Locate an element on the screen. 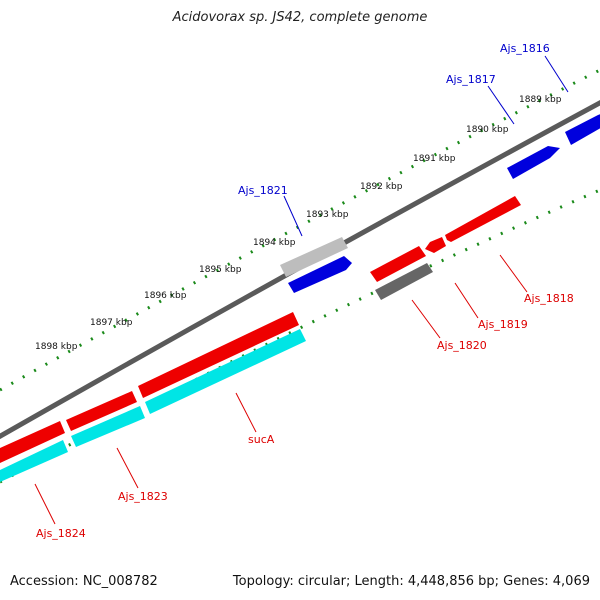 The image size is (600, 600). gene-suca-cyan is located at coordinates (225, 371).